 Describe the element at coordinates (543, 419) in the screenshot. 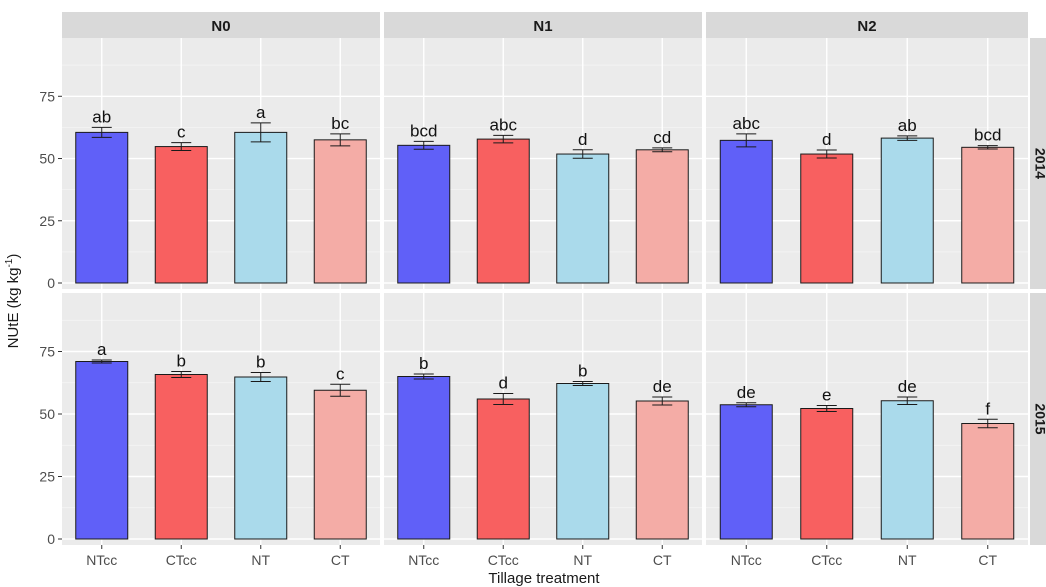

I see `panel-n1-2015: b d b de` at that location.